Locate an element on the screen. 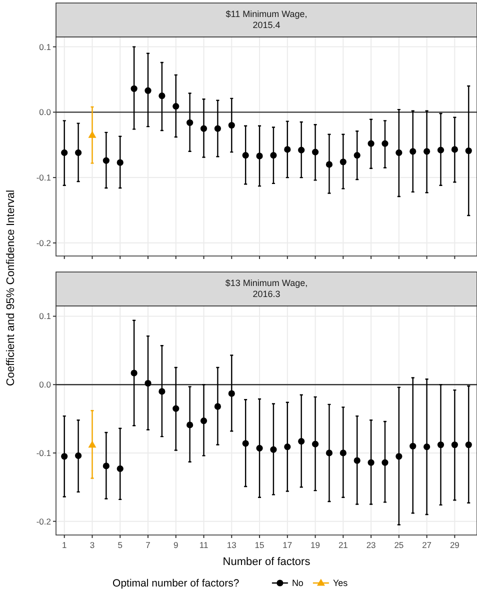 Image resolution: width=477 pixels, height=596 pixels. chart-title: $11 Minimum Wage, 2015.4 is located at coordinates (267, 19).